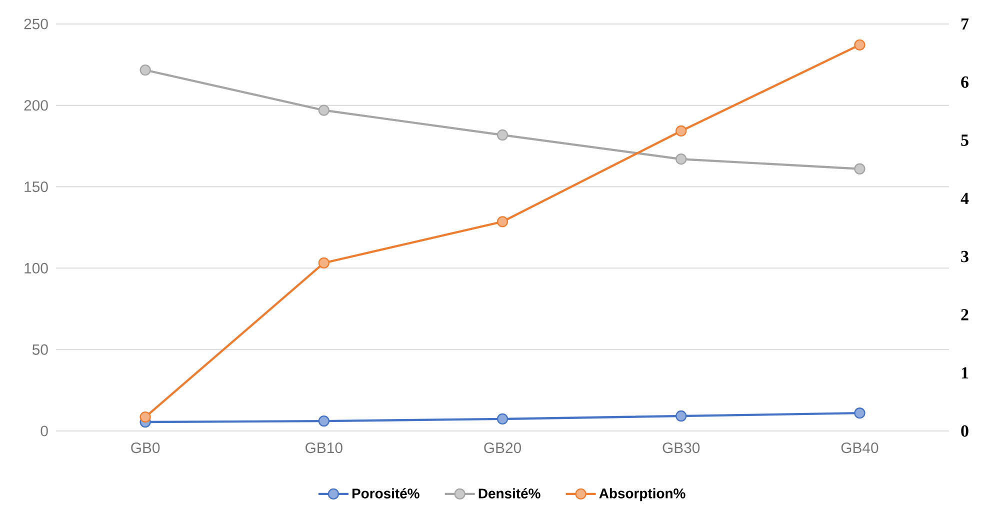  Describe the element at coordinates (965, 24) in the screenshot. I see `y2-tick-label: 7` at that location.